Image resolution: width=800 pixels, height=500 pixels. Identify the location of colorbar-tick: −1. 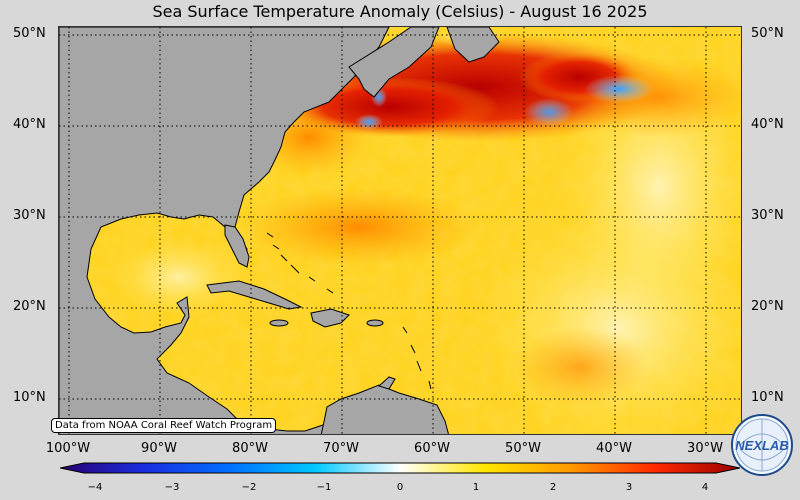
(324, 487).